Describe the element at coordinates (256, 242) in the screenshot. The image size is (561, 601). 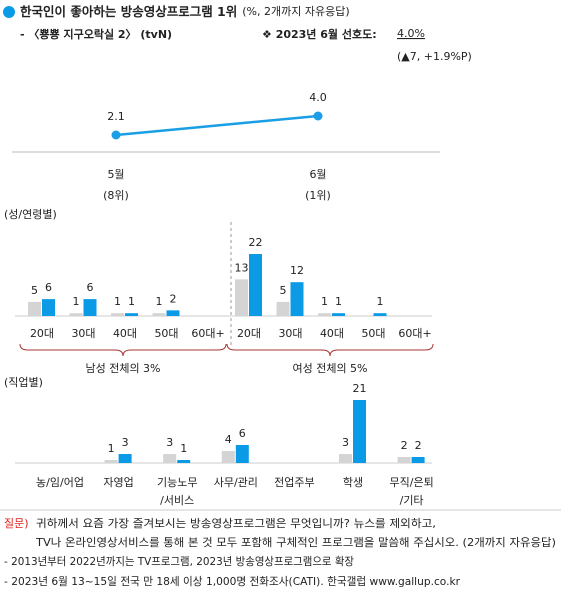
I see `data-label: 22` at that location.